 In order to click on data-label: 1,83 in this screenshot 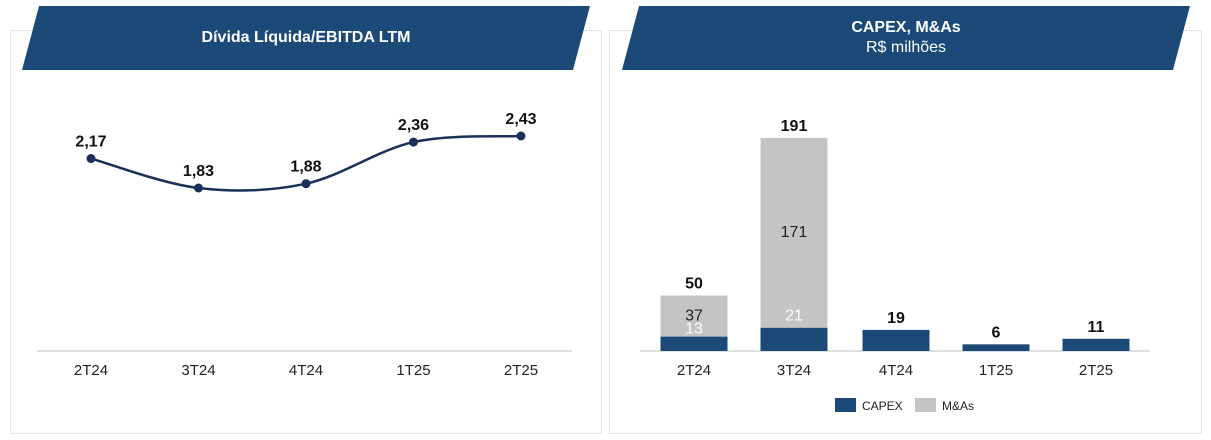, I will do `click(198, 171)`.